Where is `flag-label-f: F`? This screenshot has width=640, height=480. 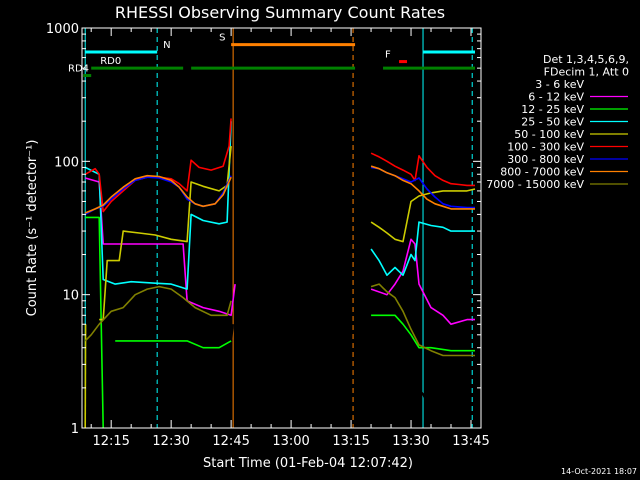 flag-label-f: F is located at coordinates (388, 55).